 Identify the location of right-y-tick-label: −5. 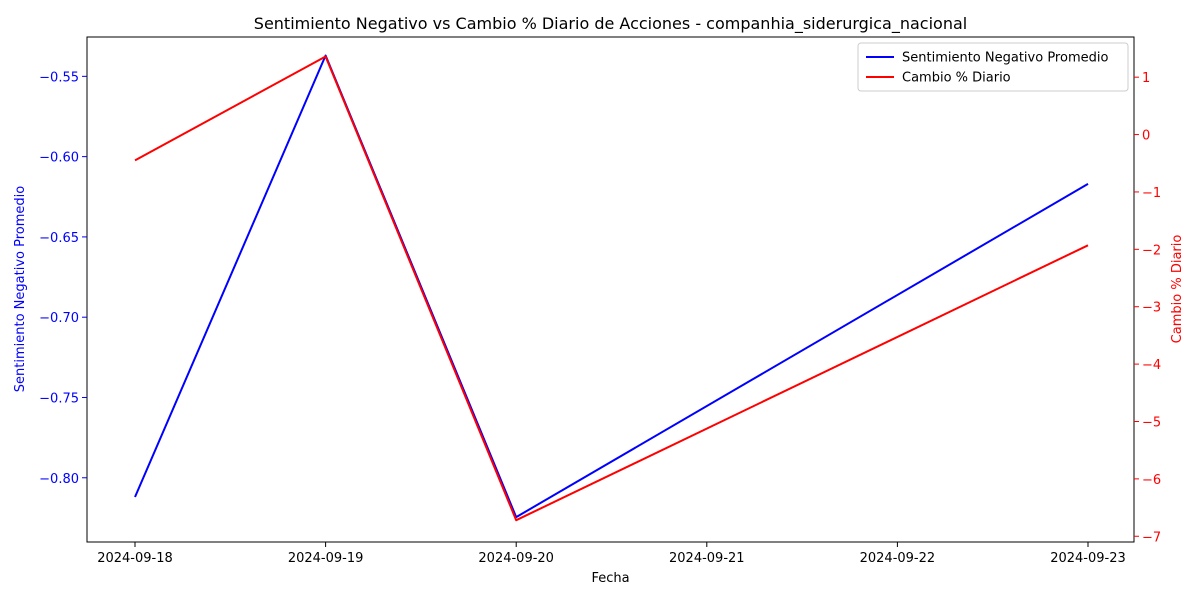
(1151, 422).